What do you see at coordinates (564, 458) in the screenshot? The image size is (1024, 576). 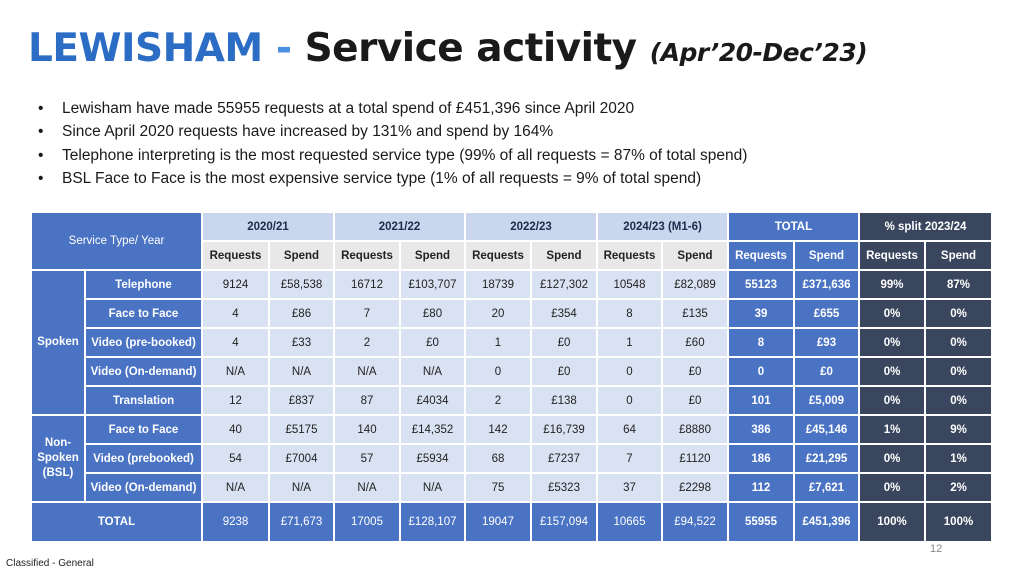 I see `data-cell: £7237` at bounding box center [564, 458].